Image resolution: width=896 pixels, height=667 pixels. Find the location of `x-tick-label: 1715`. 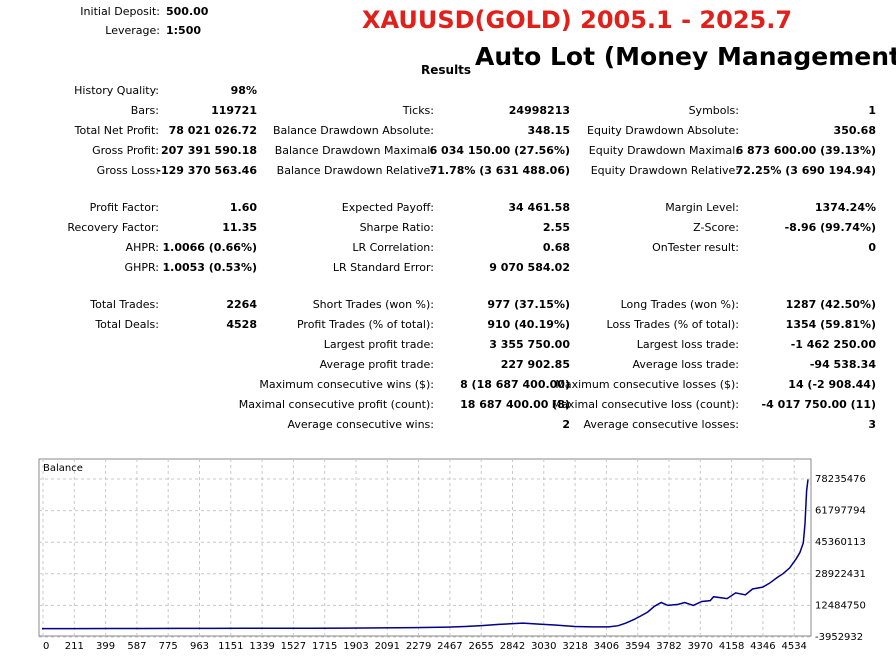

x-tick-label: 1715 is located at coordinates (324, 646).